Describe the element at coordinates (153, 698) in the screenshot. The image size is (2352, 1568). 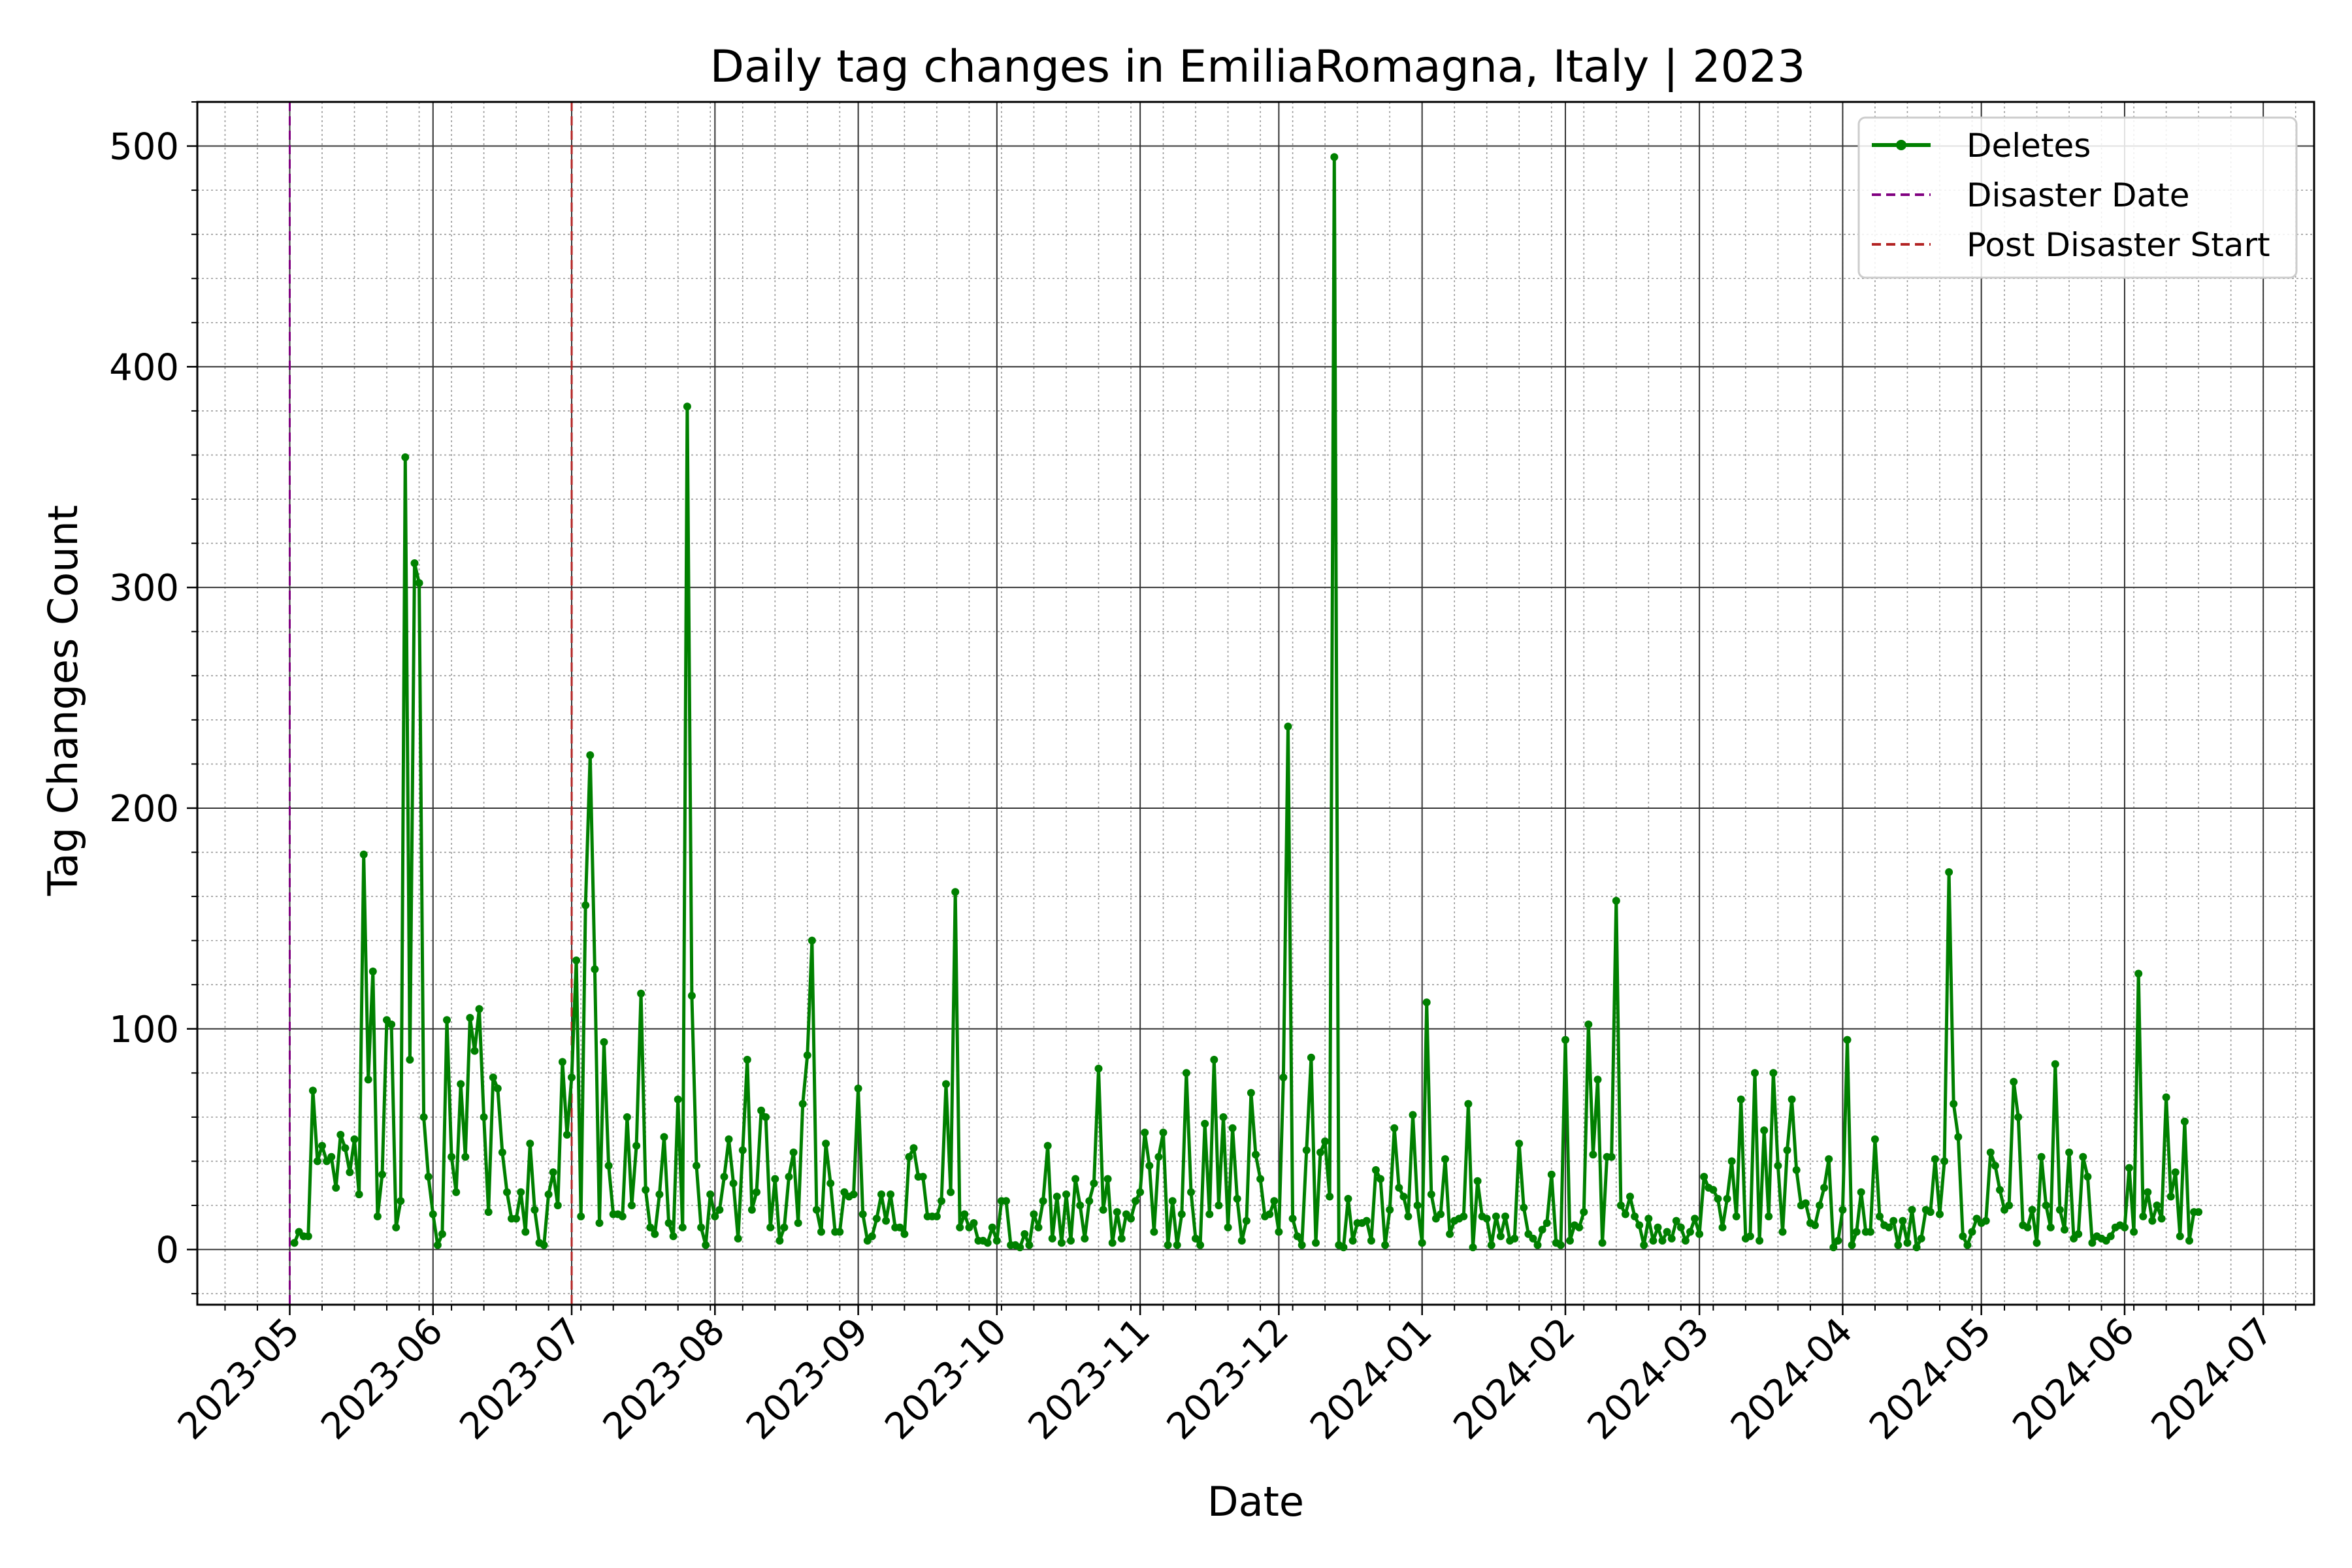
I see `y-axis: 0 100 200 300 400 500` at that location.